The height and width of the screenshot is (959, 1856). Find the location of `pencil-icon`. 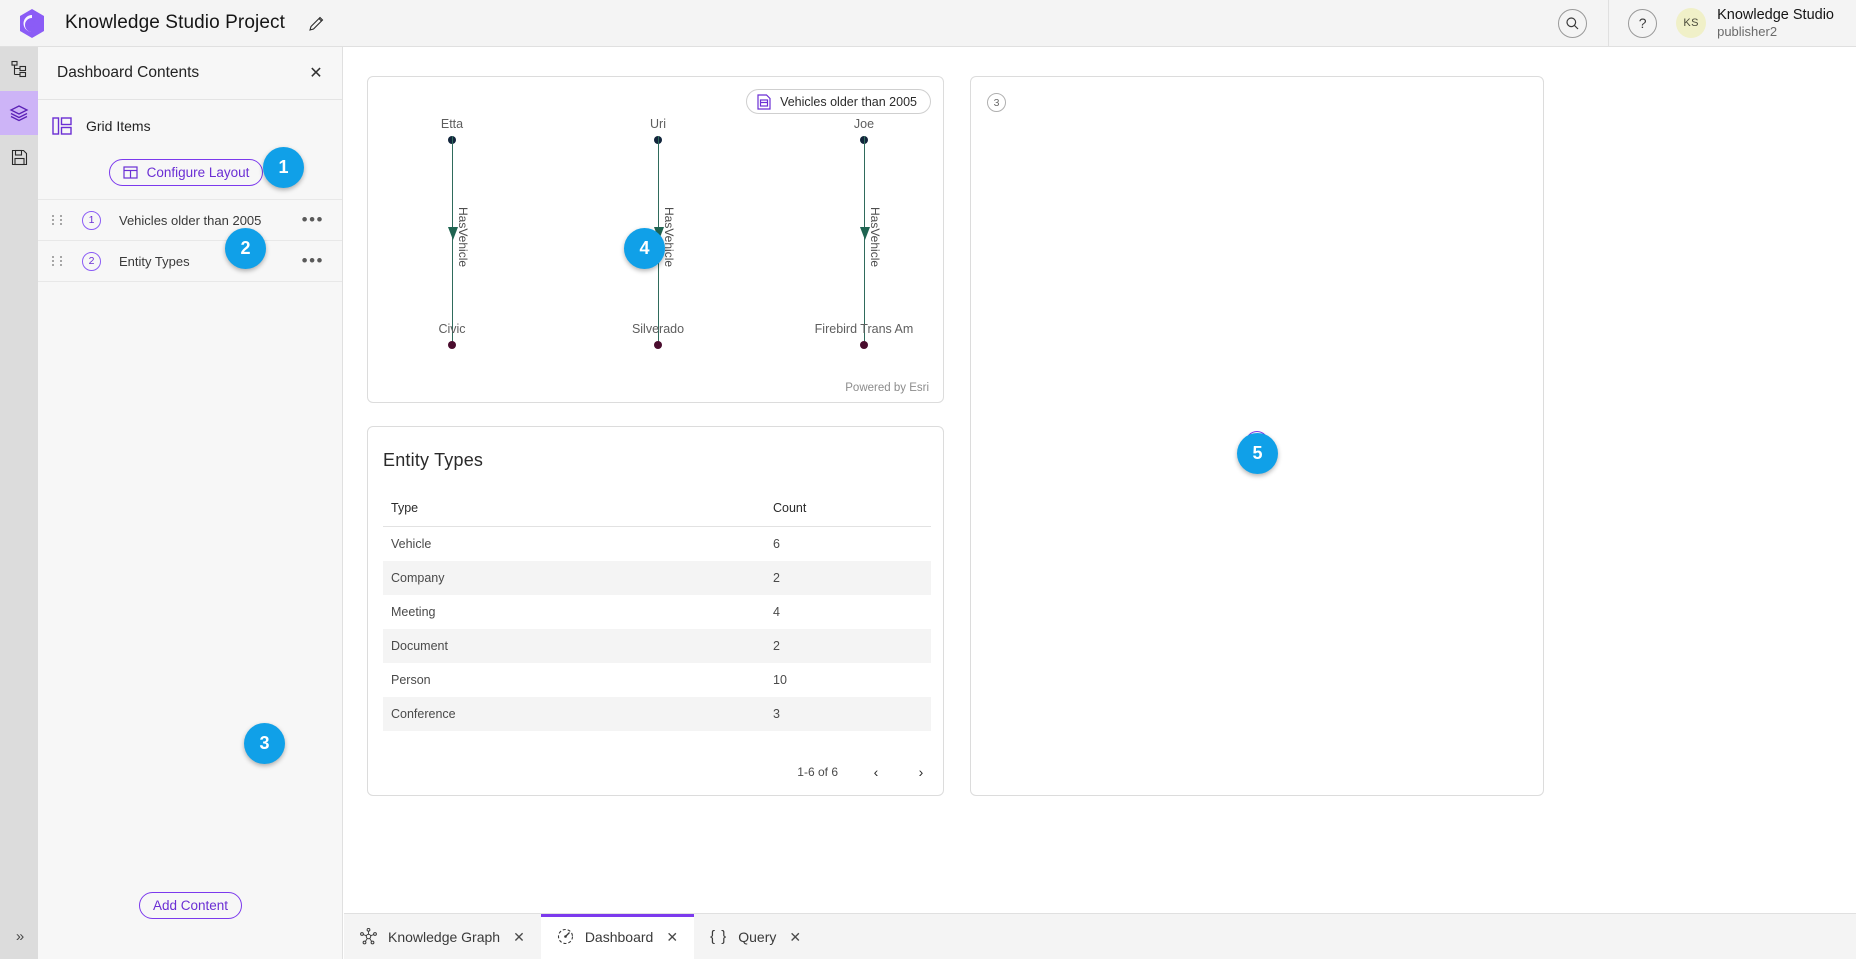

pencil-icon is located at coordinates (317, 23).